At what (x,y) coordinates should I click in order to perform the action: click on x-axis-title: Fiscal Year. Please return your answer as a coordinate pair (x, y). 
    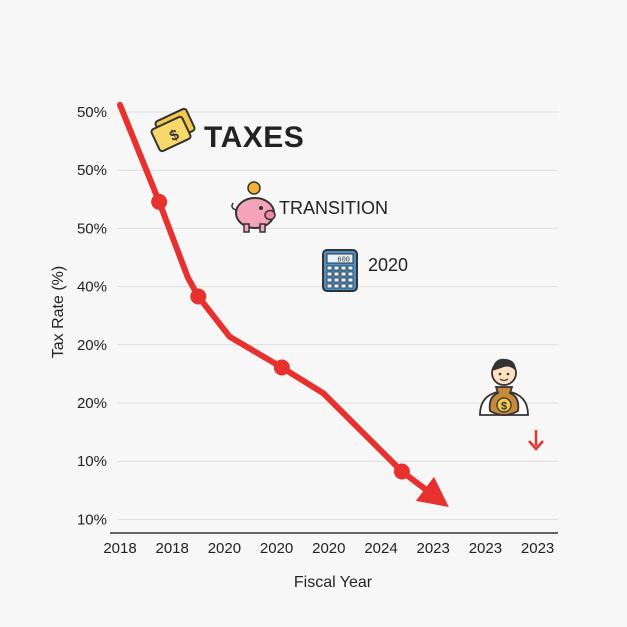
    Looking at the image, I should click on (333, 582).